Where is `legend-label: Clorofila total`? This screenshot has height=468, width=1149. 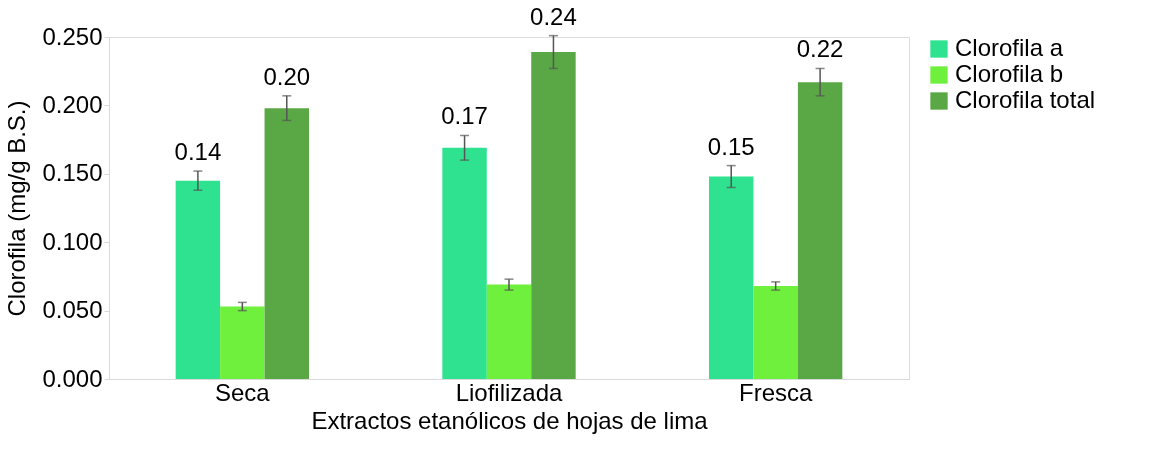 legend-label: Clorofila total is located at coordinates (1025, 99).